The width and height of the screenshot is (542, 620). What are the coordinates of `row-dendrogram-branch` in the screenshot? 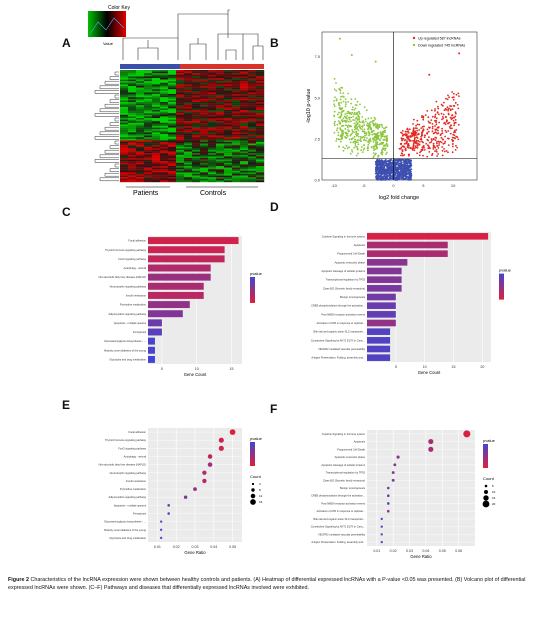 It's located at (109, 110).